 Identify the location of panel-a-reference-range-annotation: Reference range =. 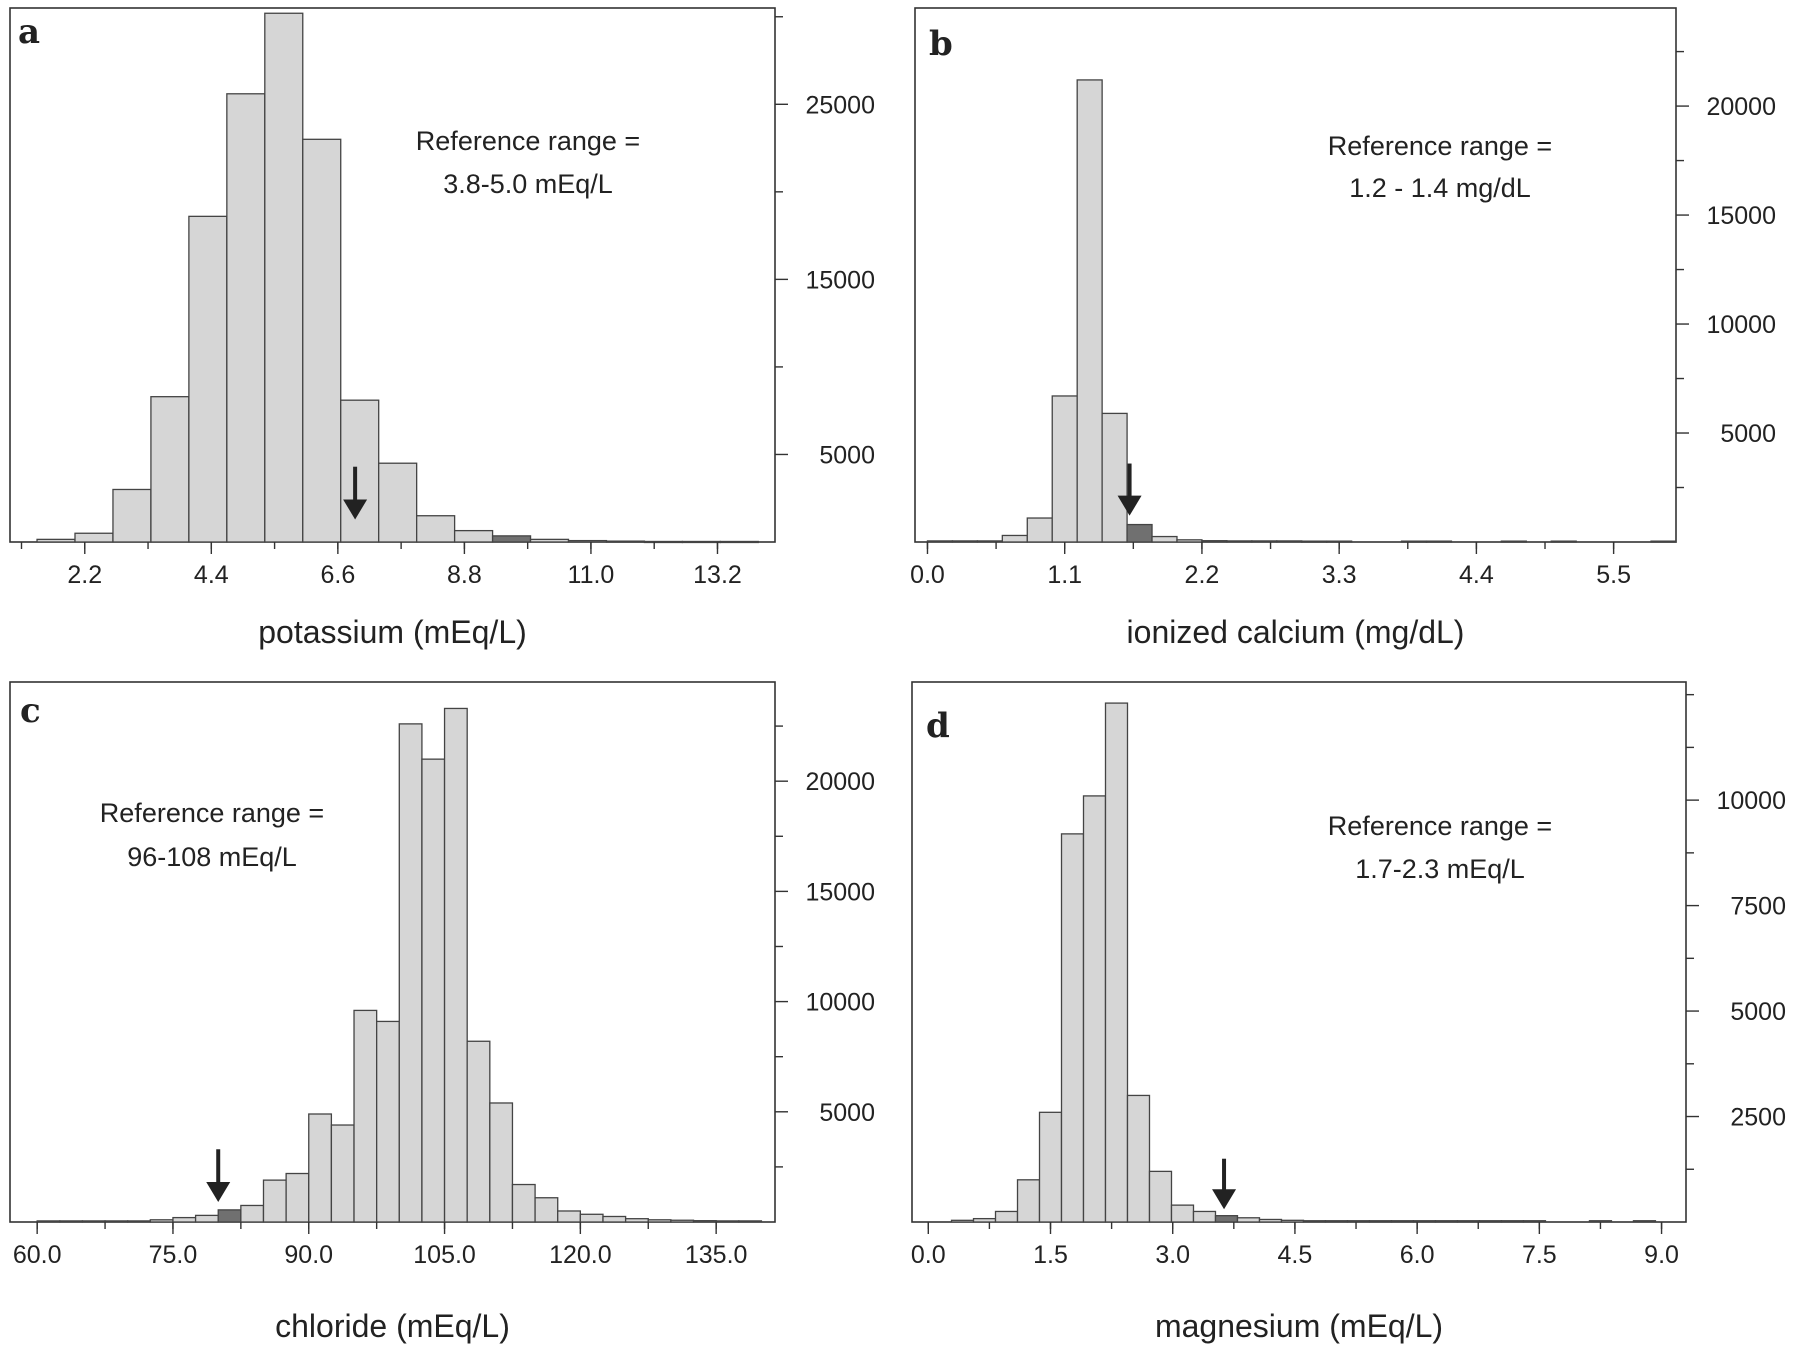
(528, 141).